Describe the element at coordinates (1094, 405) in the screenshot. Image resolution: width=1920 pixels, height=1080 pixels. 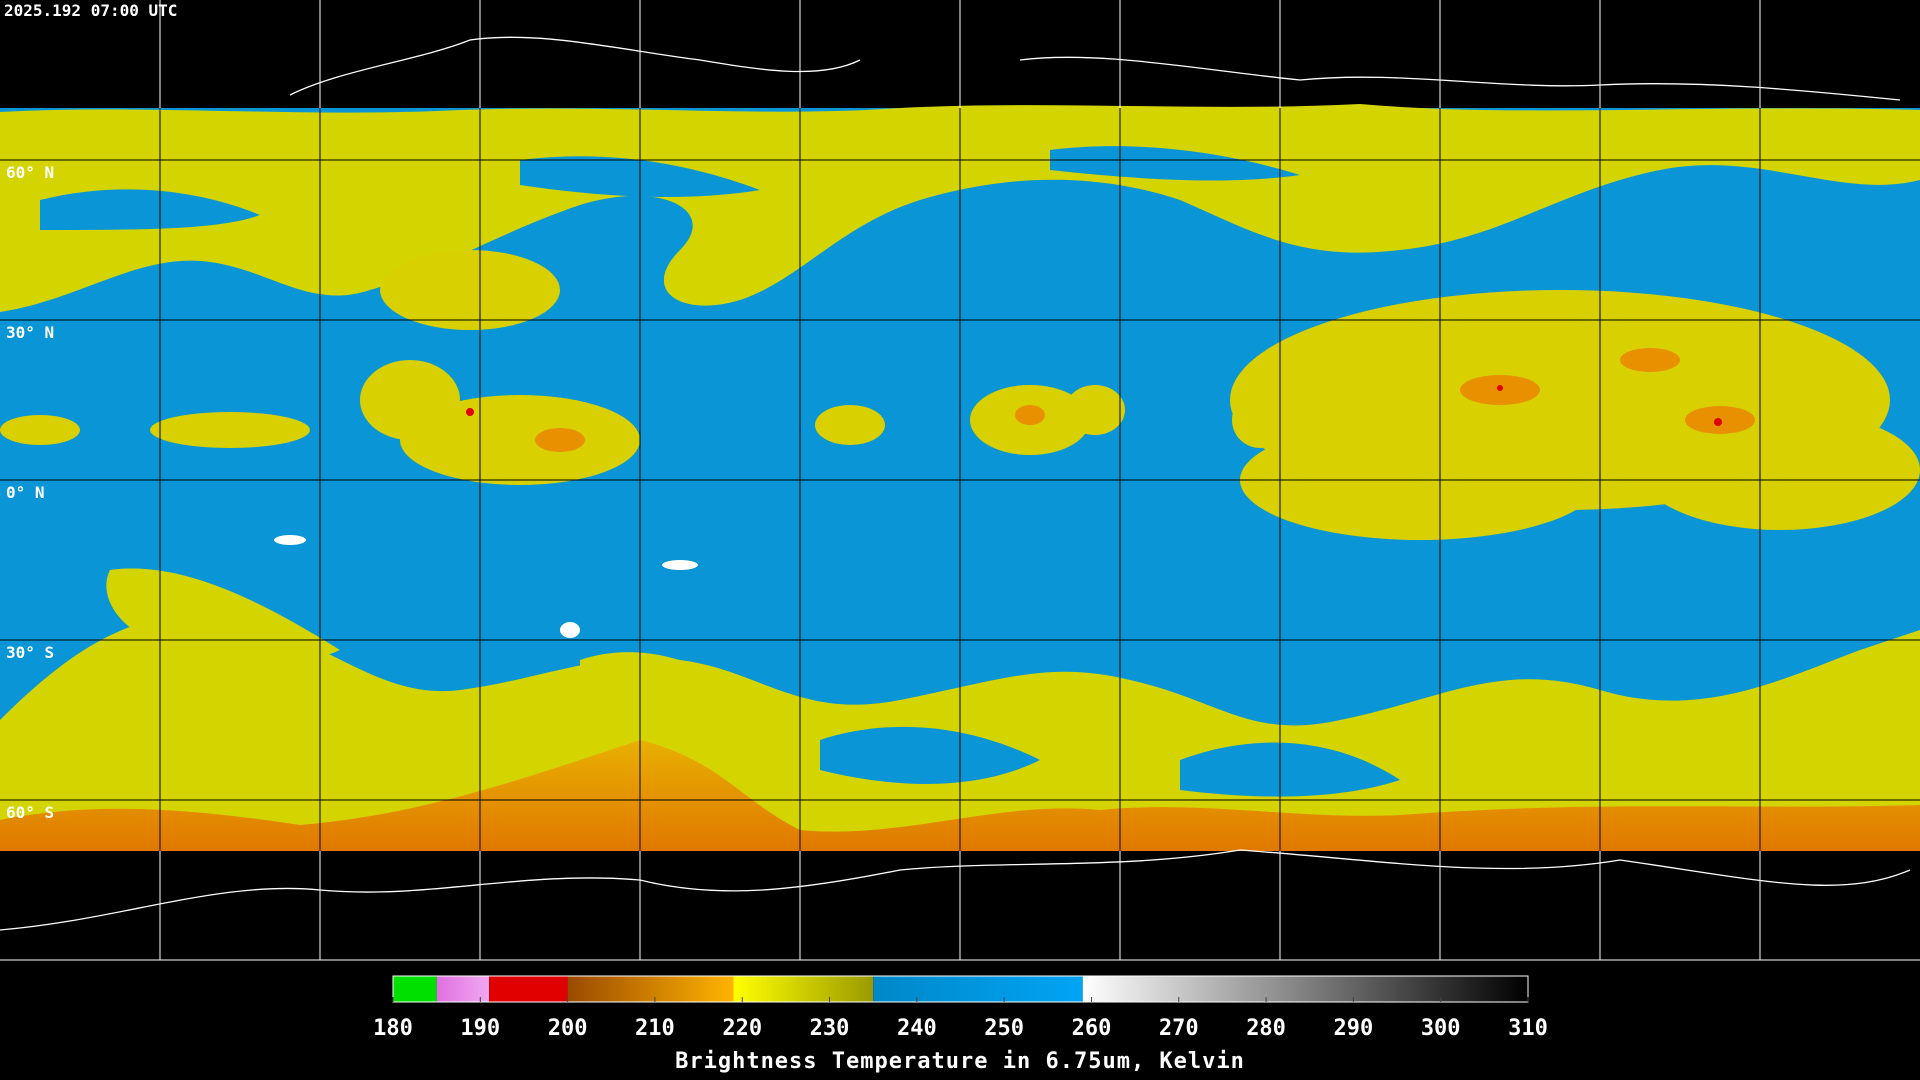
I see `cold-tops` at that location.